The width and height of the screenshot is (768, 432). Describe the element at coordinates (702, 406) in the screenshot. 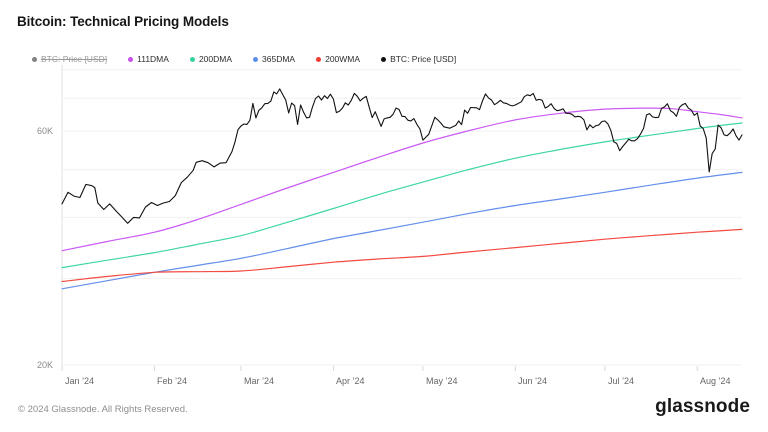

I see `glassnode-logo: glassnode` at that location.